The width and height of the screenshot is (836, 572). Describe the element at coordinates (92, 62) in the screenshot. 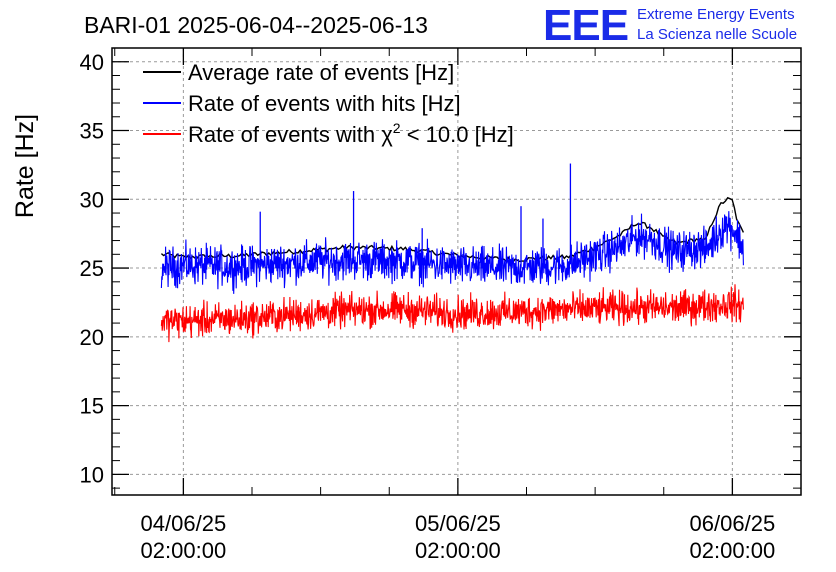

I see `y-tick-label: 40` at that location.